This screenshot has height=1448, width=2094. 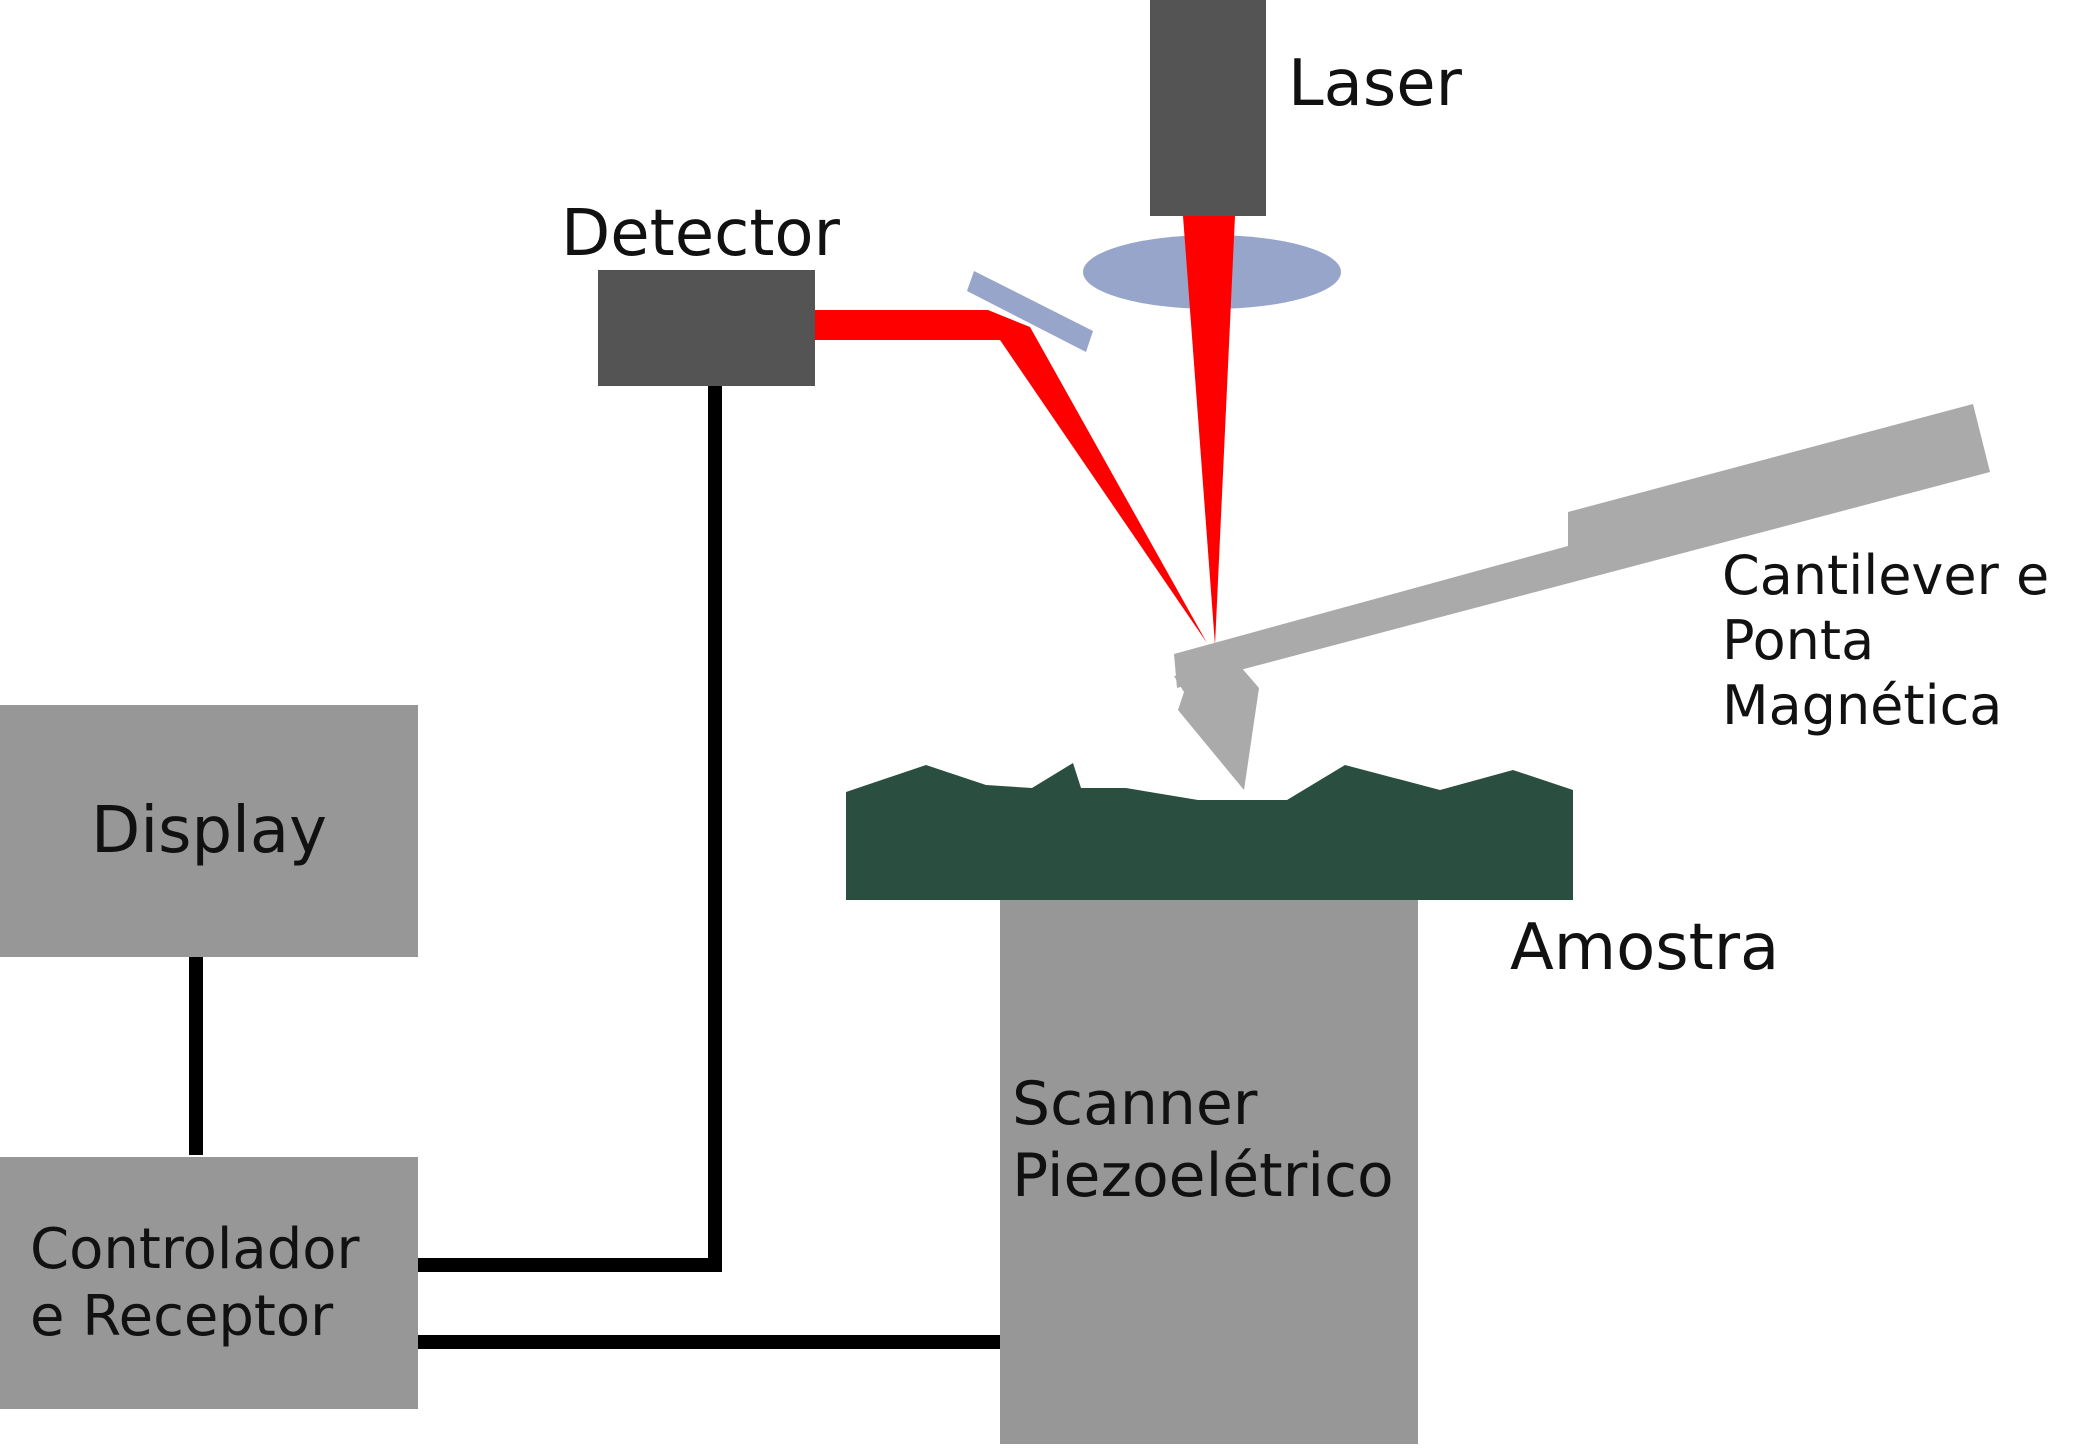 What do you see at coordinates (1886, 575) in the screenshot?
I see `cantilever-label-line1: Cantilever e` at bounding box center [1886, 575].